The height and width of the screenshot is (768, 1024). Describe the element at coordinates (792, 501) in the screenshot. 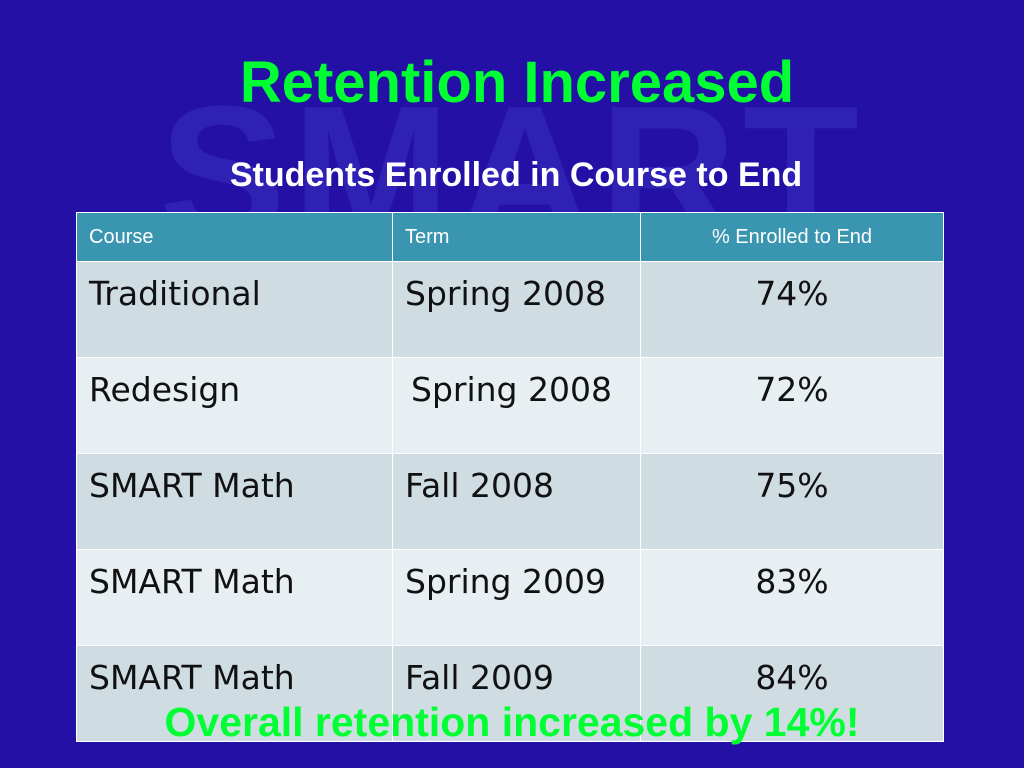

I see `cell-percent: 75%` at that location.